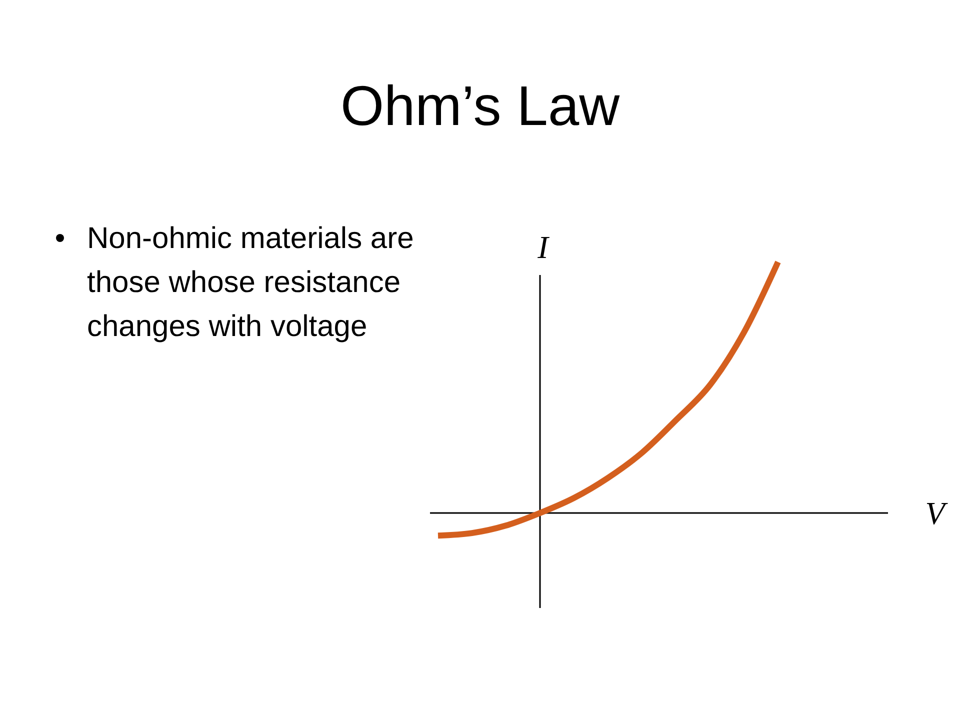 This screenshot has width=960, height=720. What do you see at coordinates (936, 513) in the screenshot?
I see `x-axis-title: V` at bounding box center [936, 513].